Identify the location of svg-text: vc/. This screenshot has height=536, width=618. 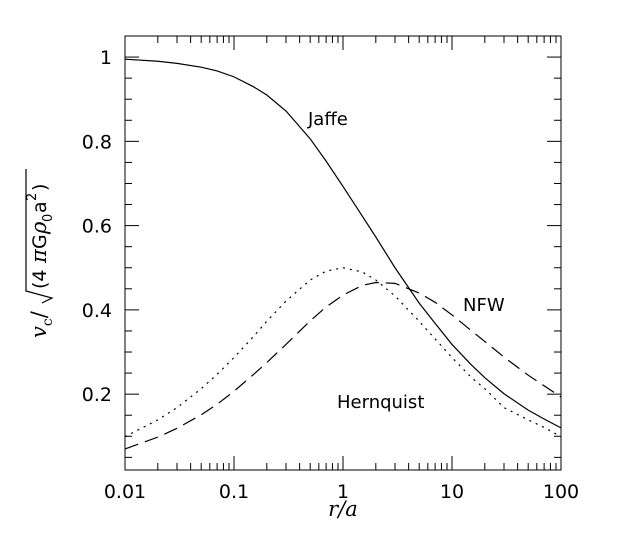
(41, 324).